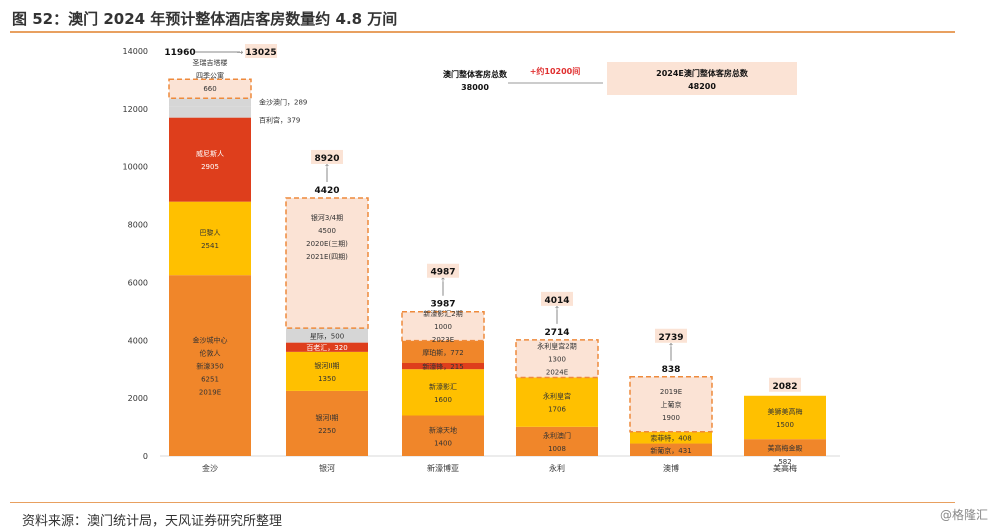 The image size is (1000, 529). I want to click on summary-box, so click(702, 78).